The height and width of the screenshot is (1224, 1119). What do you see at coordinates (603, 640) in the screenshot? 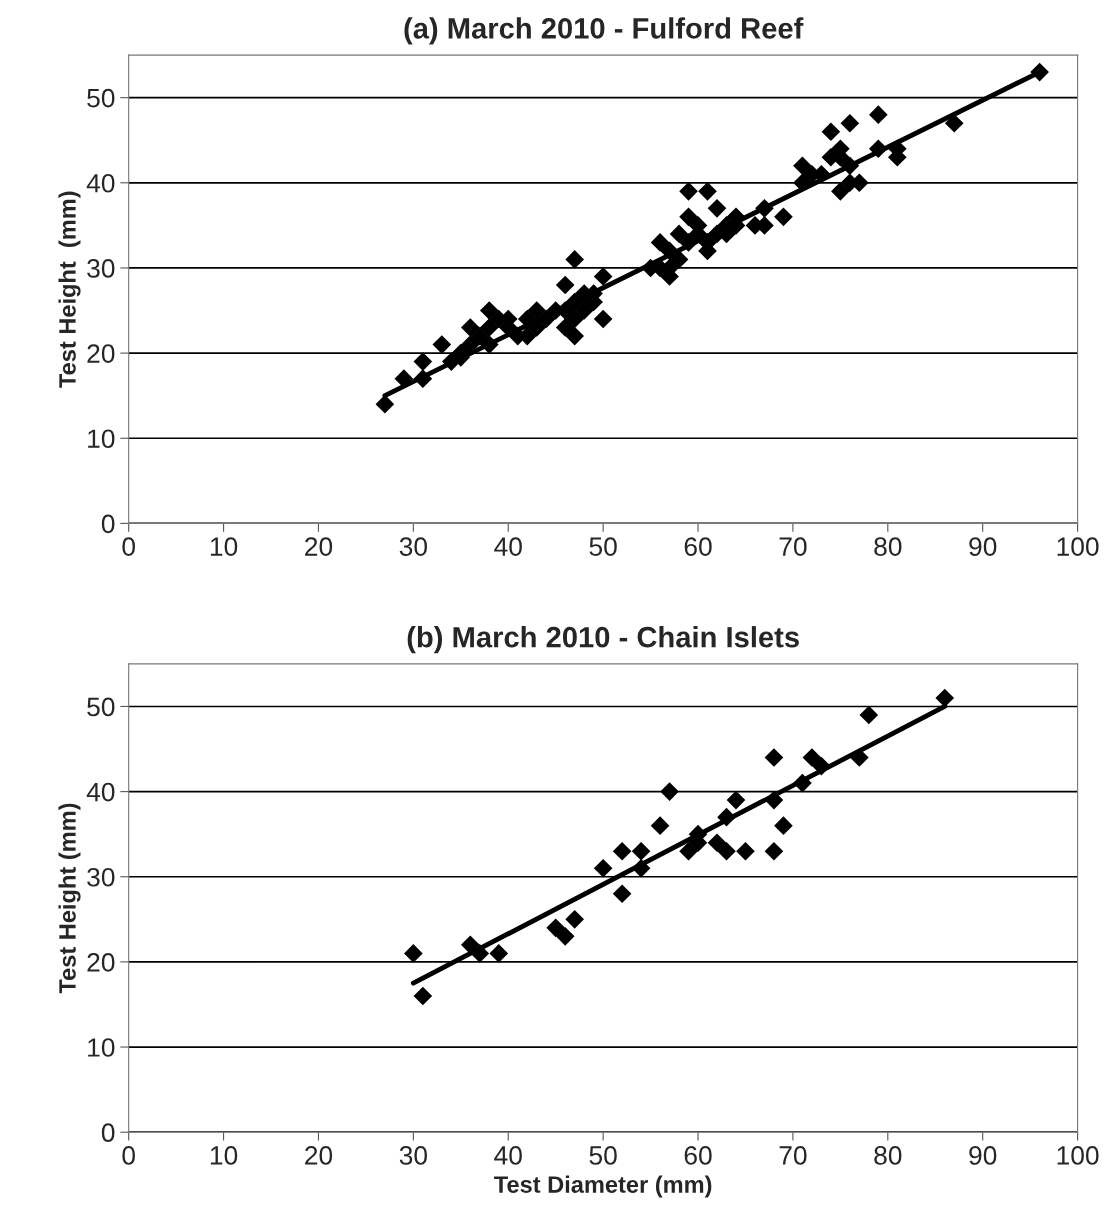
I see `chart-title: (b) March 2010 - Chain Islets` at bounding box center [603, 640].